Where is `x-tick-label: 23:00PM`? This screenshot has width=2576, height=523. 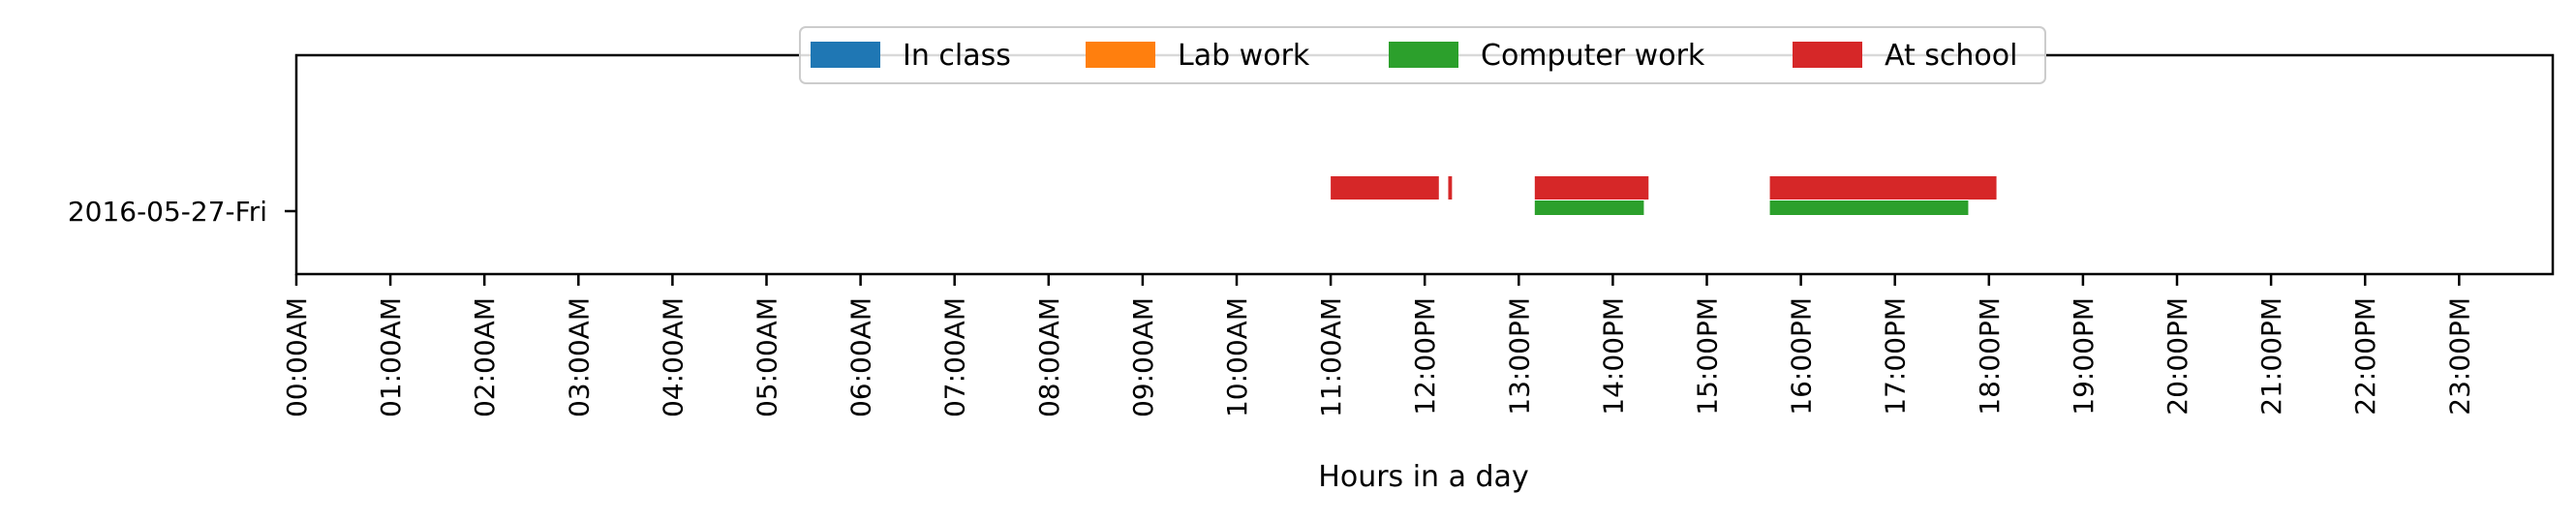
x-tick-label: 23:00PM is located at coordinates (2459, 356).